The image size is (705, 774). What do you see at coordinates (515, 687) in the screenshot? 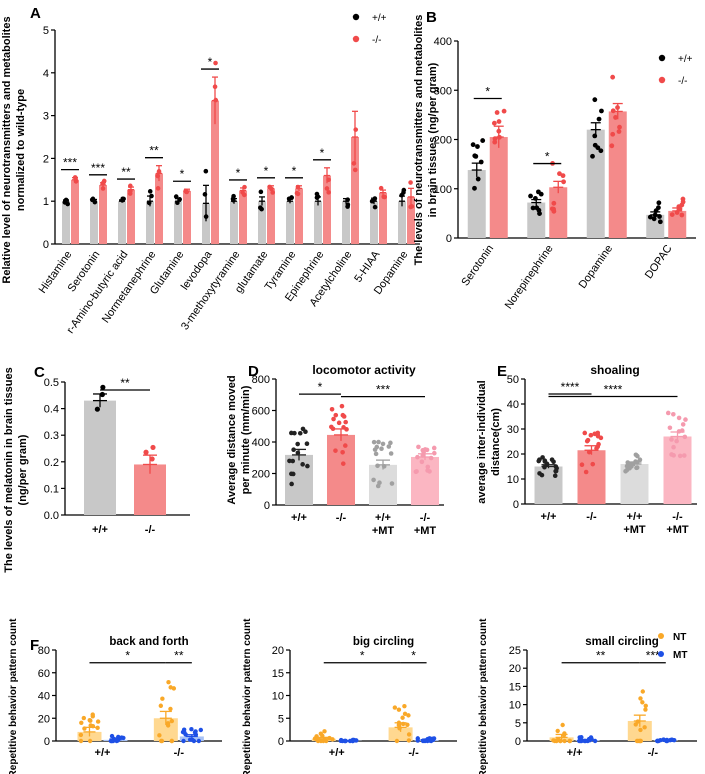
I see `y-tick-label: 15` at bounding box center [515, 687].